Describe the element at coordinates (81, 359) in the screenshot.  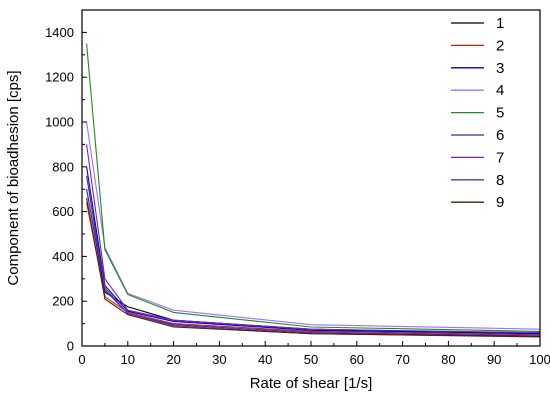
I see `x-tick-label: 0` at that location.